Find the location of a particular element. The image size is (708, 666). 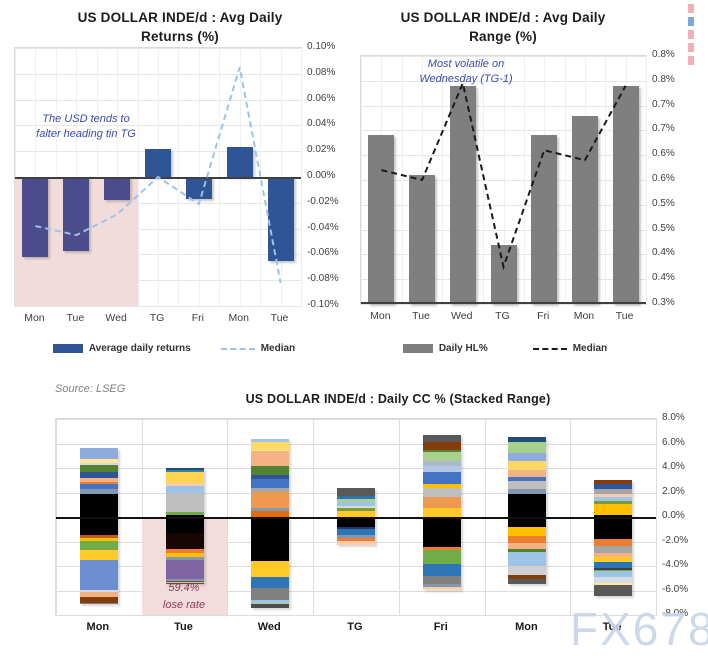

y-axis-tick-label: 0.3% is located at coordinates (663, 302).